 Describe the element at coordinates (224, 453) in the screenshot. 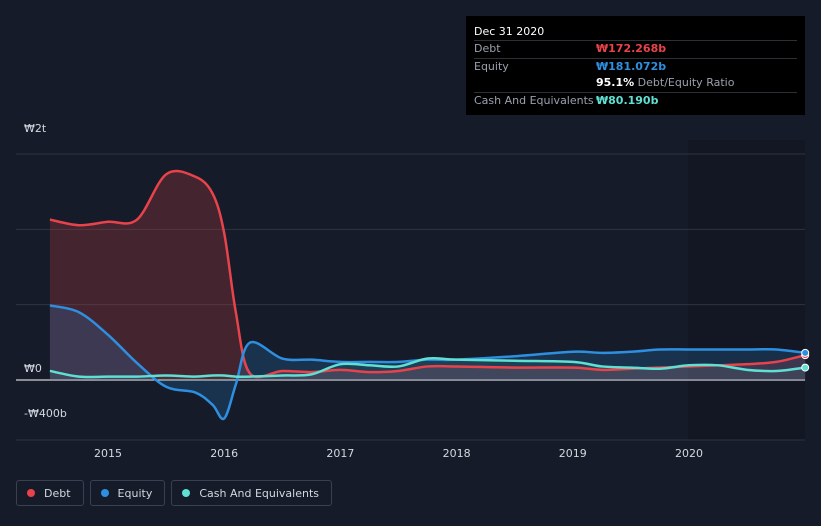

I see `x-tick-label: 2016` at that location.